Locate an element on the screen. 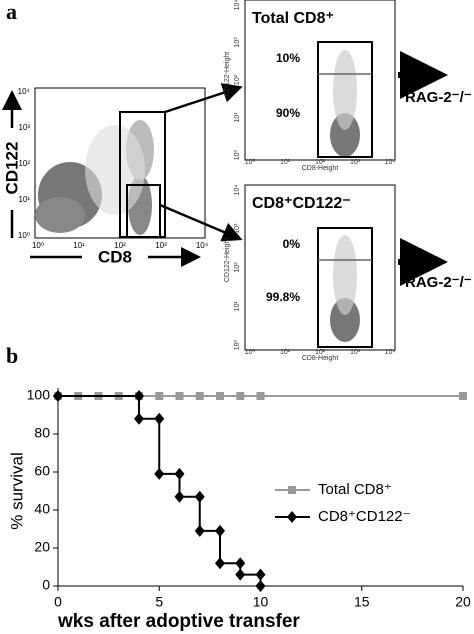 The width and height of the screenshot is (474, 634). x-tick-label: 10 is located at coordinates (261, 602).